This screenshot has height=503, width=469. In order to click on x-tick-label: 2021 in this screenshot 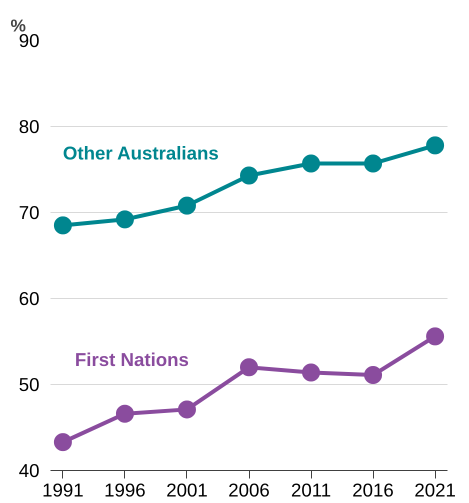, I will do `click(435, 490)`.